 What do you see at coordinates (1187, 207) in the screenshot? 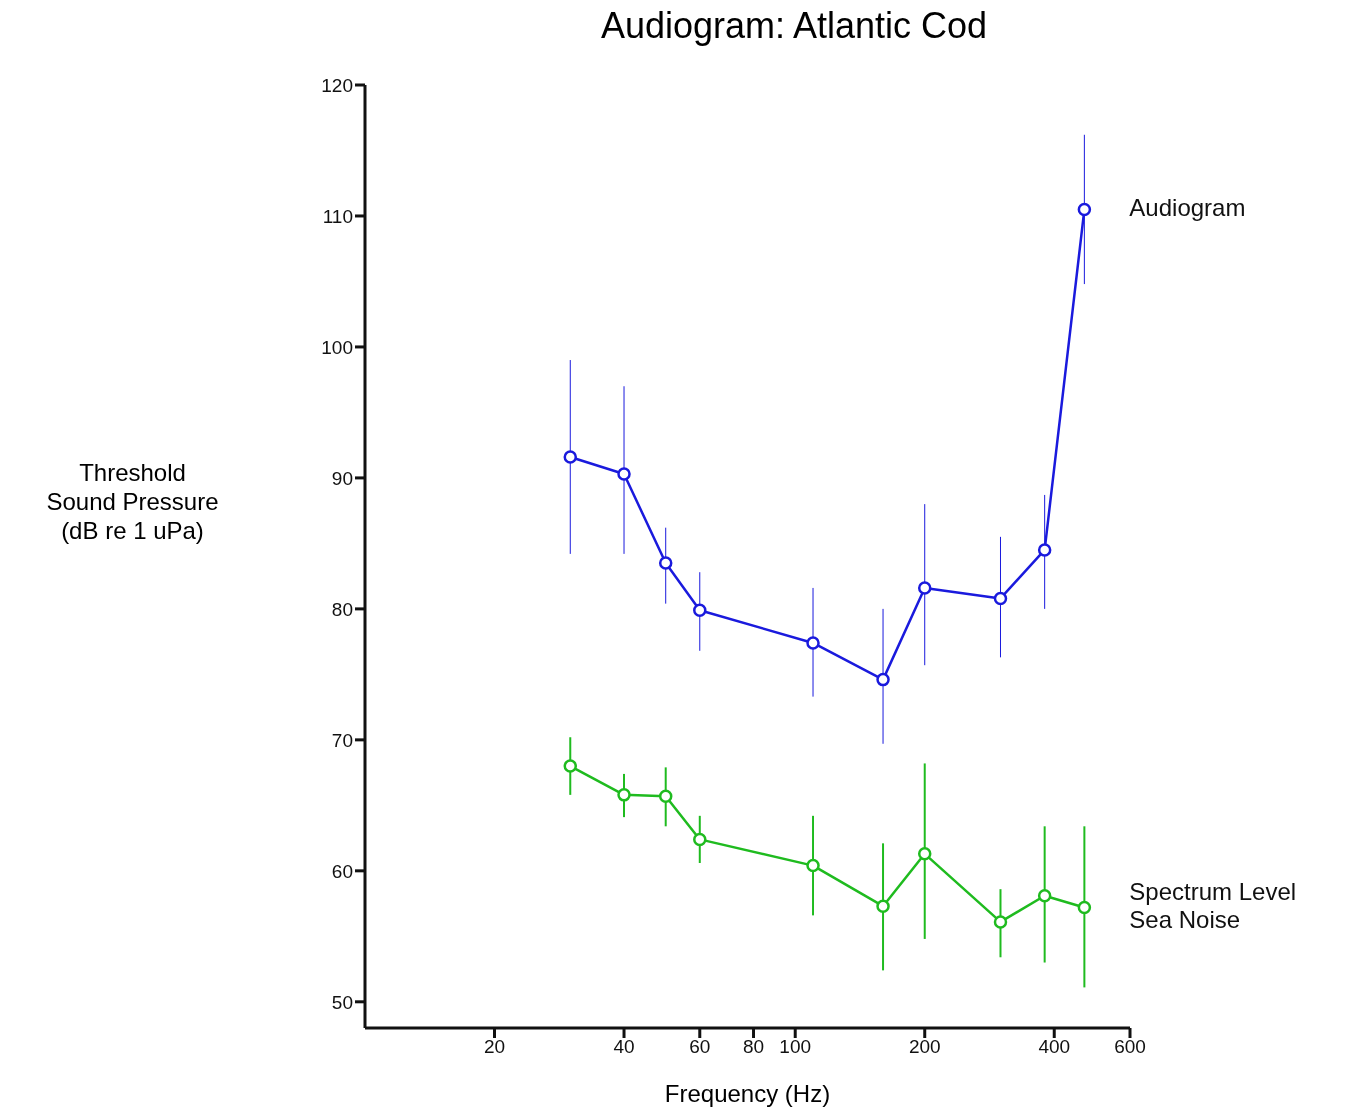
I see `series-label: Audiogram` at bounding box center [1187, 207].